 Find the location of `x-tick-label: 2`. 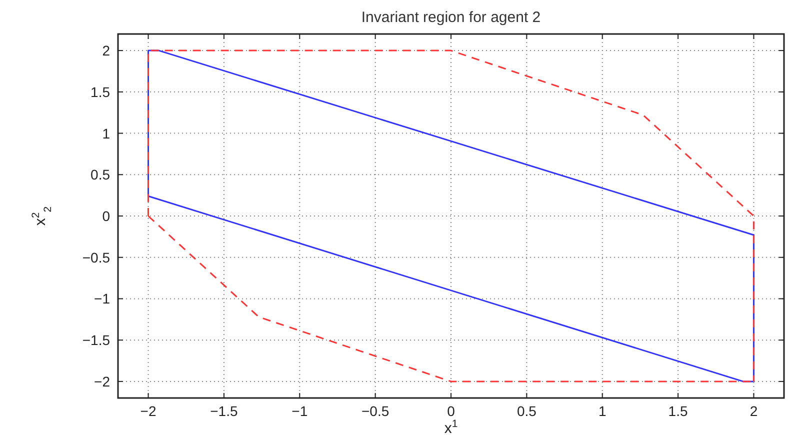

x-tick-label: 2 is located at coordinates (754, 411).